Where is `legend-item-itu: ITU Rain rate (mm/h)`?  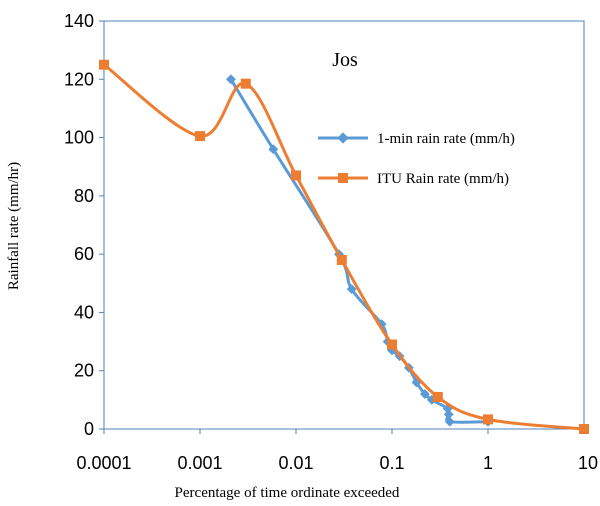
legend-item-itu: ITU Rain rate (mm/h) is located at coordinates (413, 179).